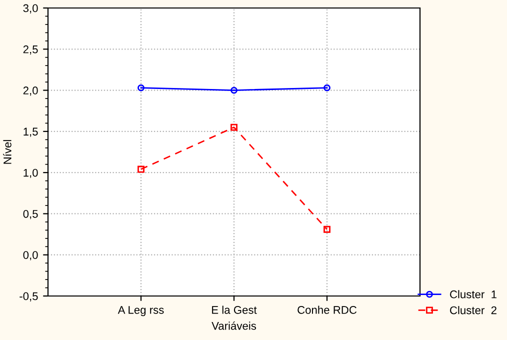 The height and width of the screenshot is (340, 507). Describe the element at coordinates (30, 215) in the screenshot. I see `y-tick-label: 0,5` at that location.